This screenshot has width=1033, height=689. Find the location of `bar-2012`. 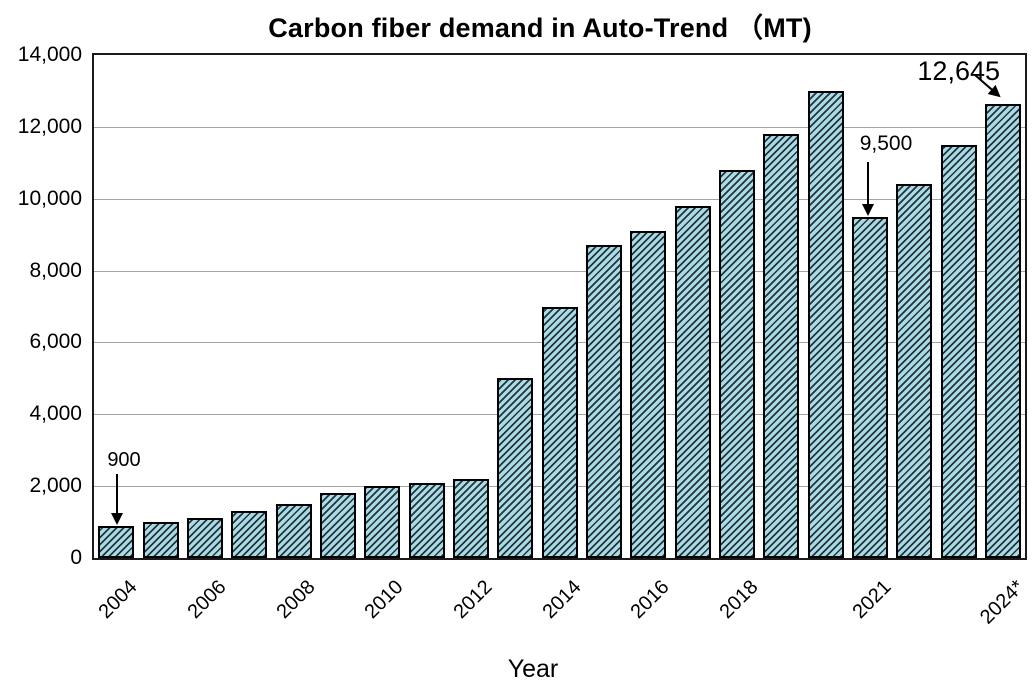

bar-2012 is located at coordinates (470, 518).